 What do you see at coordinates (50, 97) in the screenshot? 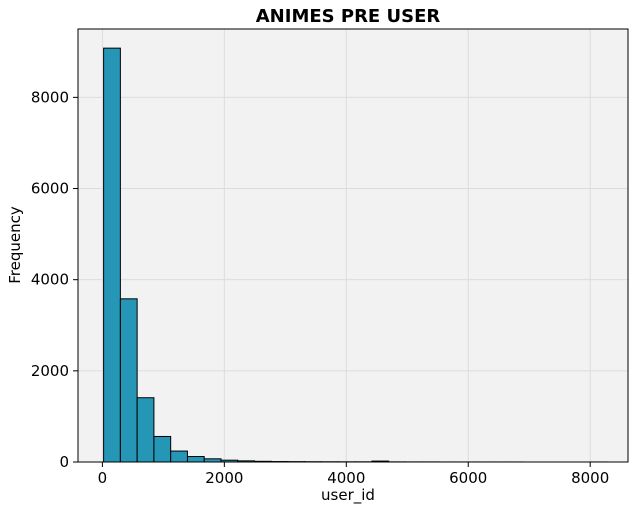
I see `y-tick-label: 8000` at bounding box center [50, 97].